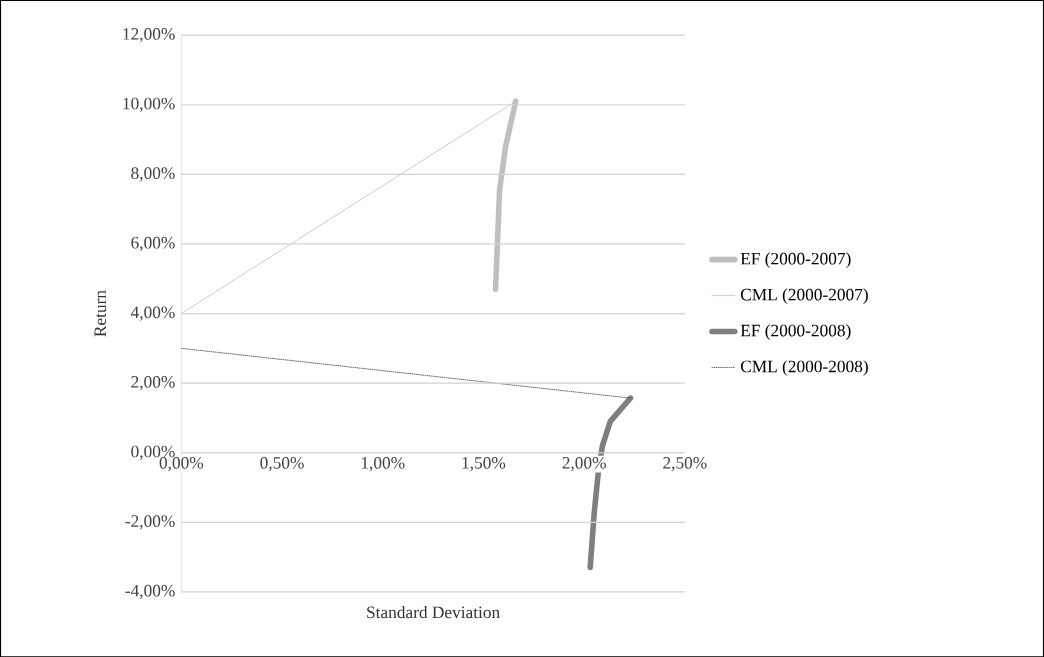  I want to click on y-axis-title: Return, so click(100, 313).